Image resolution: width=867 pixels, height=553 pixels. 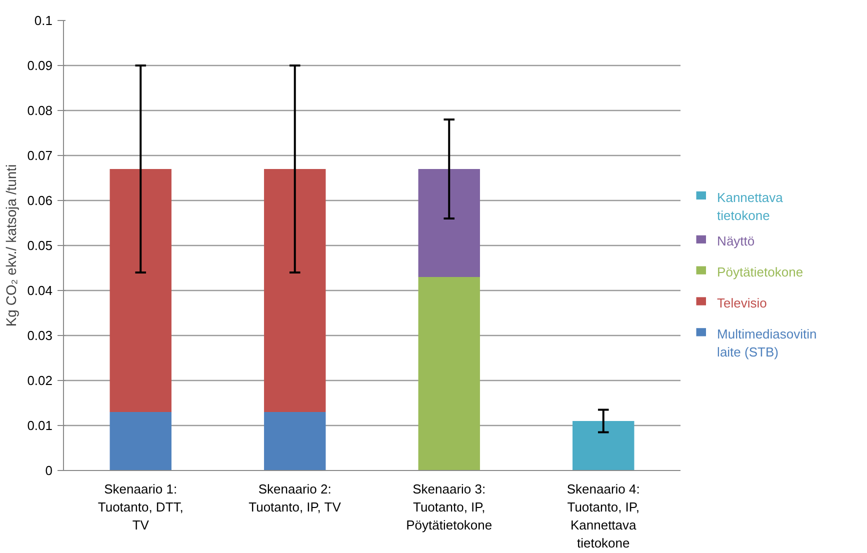 I want to click on x-tick-label: Skenaario 1: Tuotanto, DTT, TV, so click(x=141, y=507).